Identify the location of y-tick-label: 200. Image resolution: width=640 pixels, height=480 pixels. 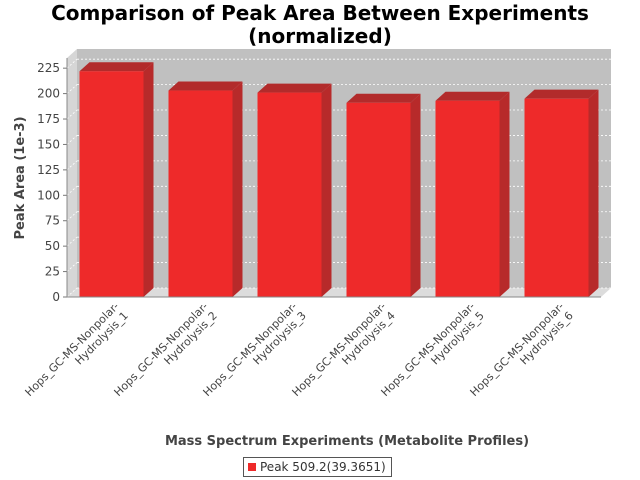
(48, 94).